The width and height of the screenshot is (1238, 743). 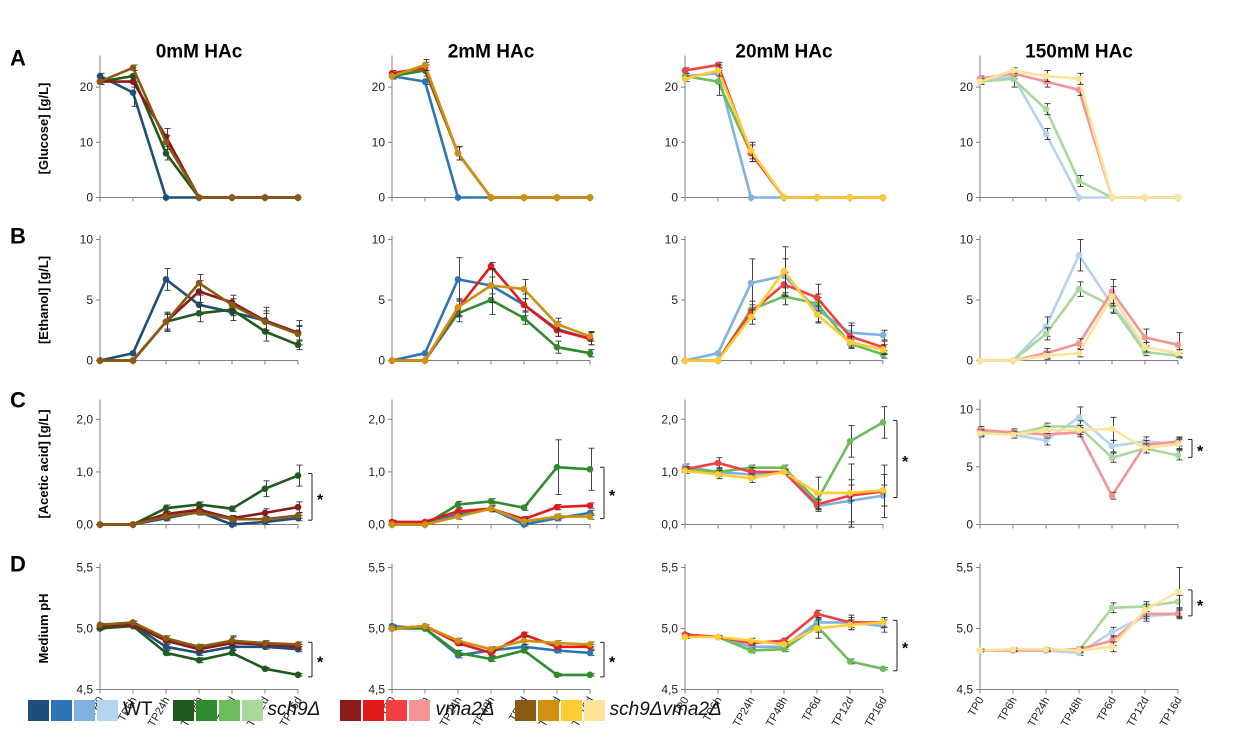 I want to click on row-letter-d: D, so click(x=18, y=564).